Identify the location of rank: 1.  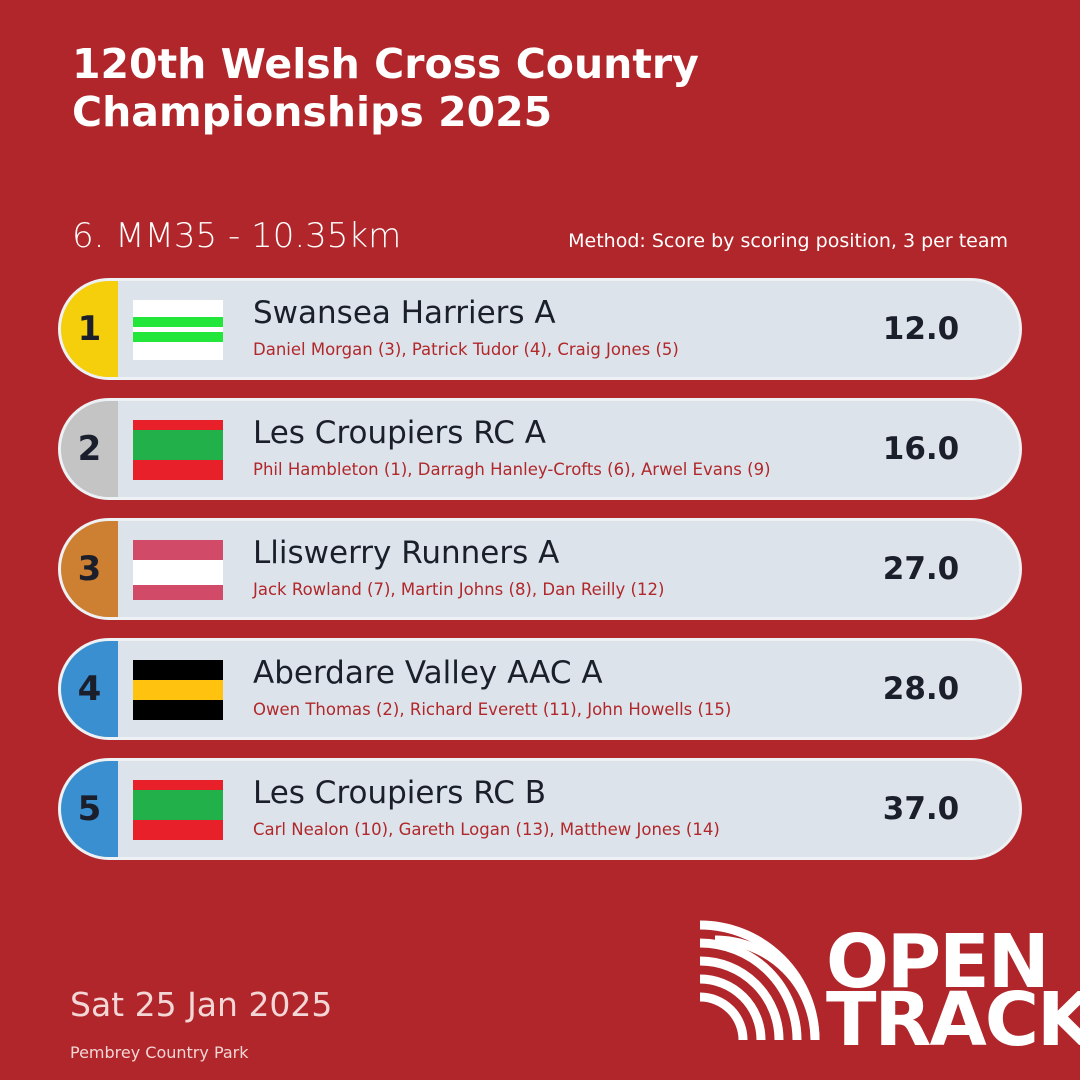
(89, 329).